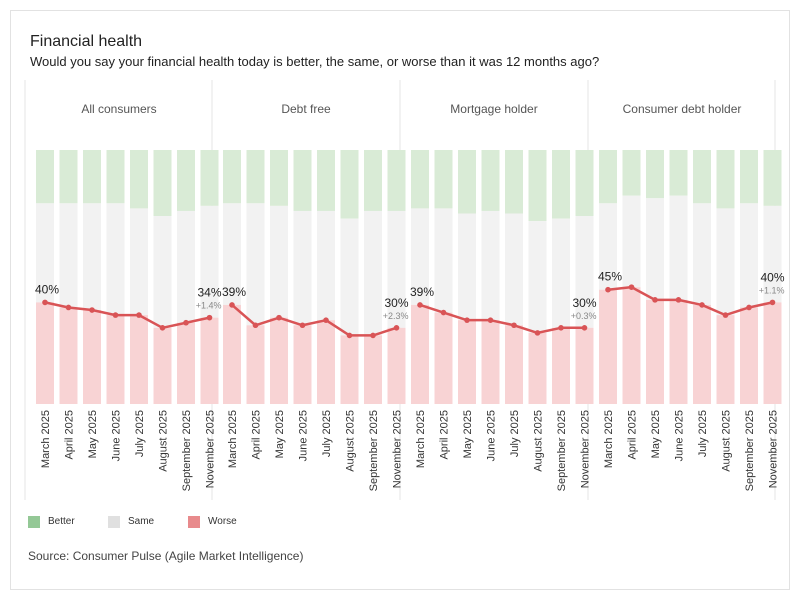 The image size is (800, 600). Describe the element at coordinates (682, 109) in the screenshot. I see `panel-header: Consumer debt holder` at that location.